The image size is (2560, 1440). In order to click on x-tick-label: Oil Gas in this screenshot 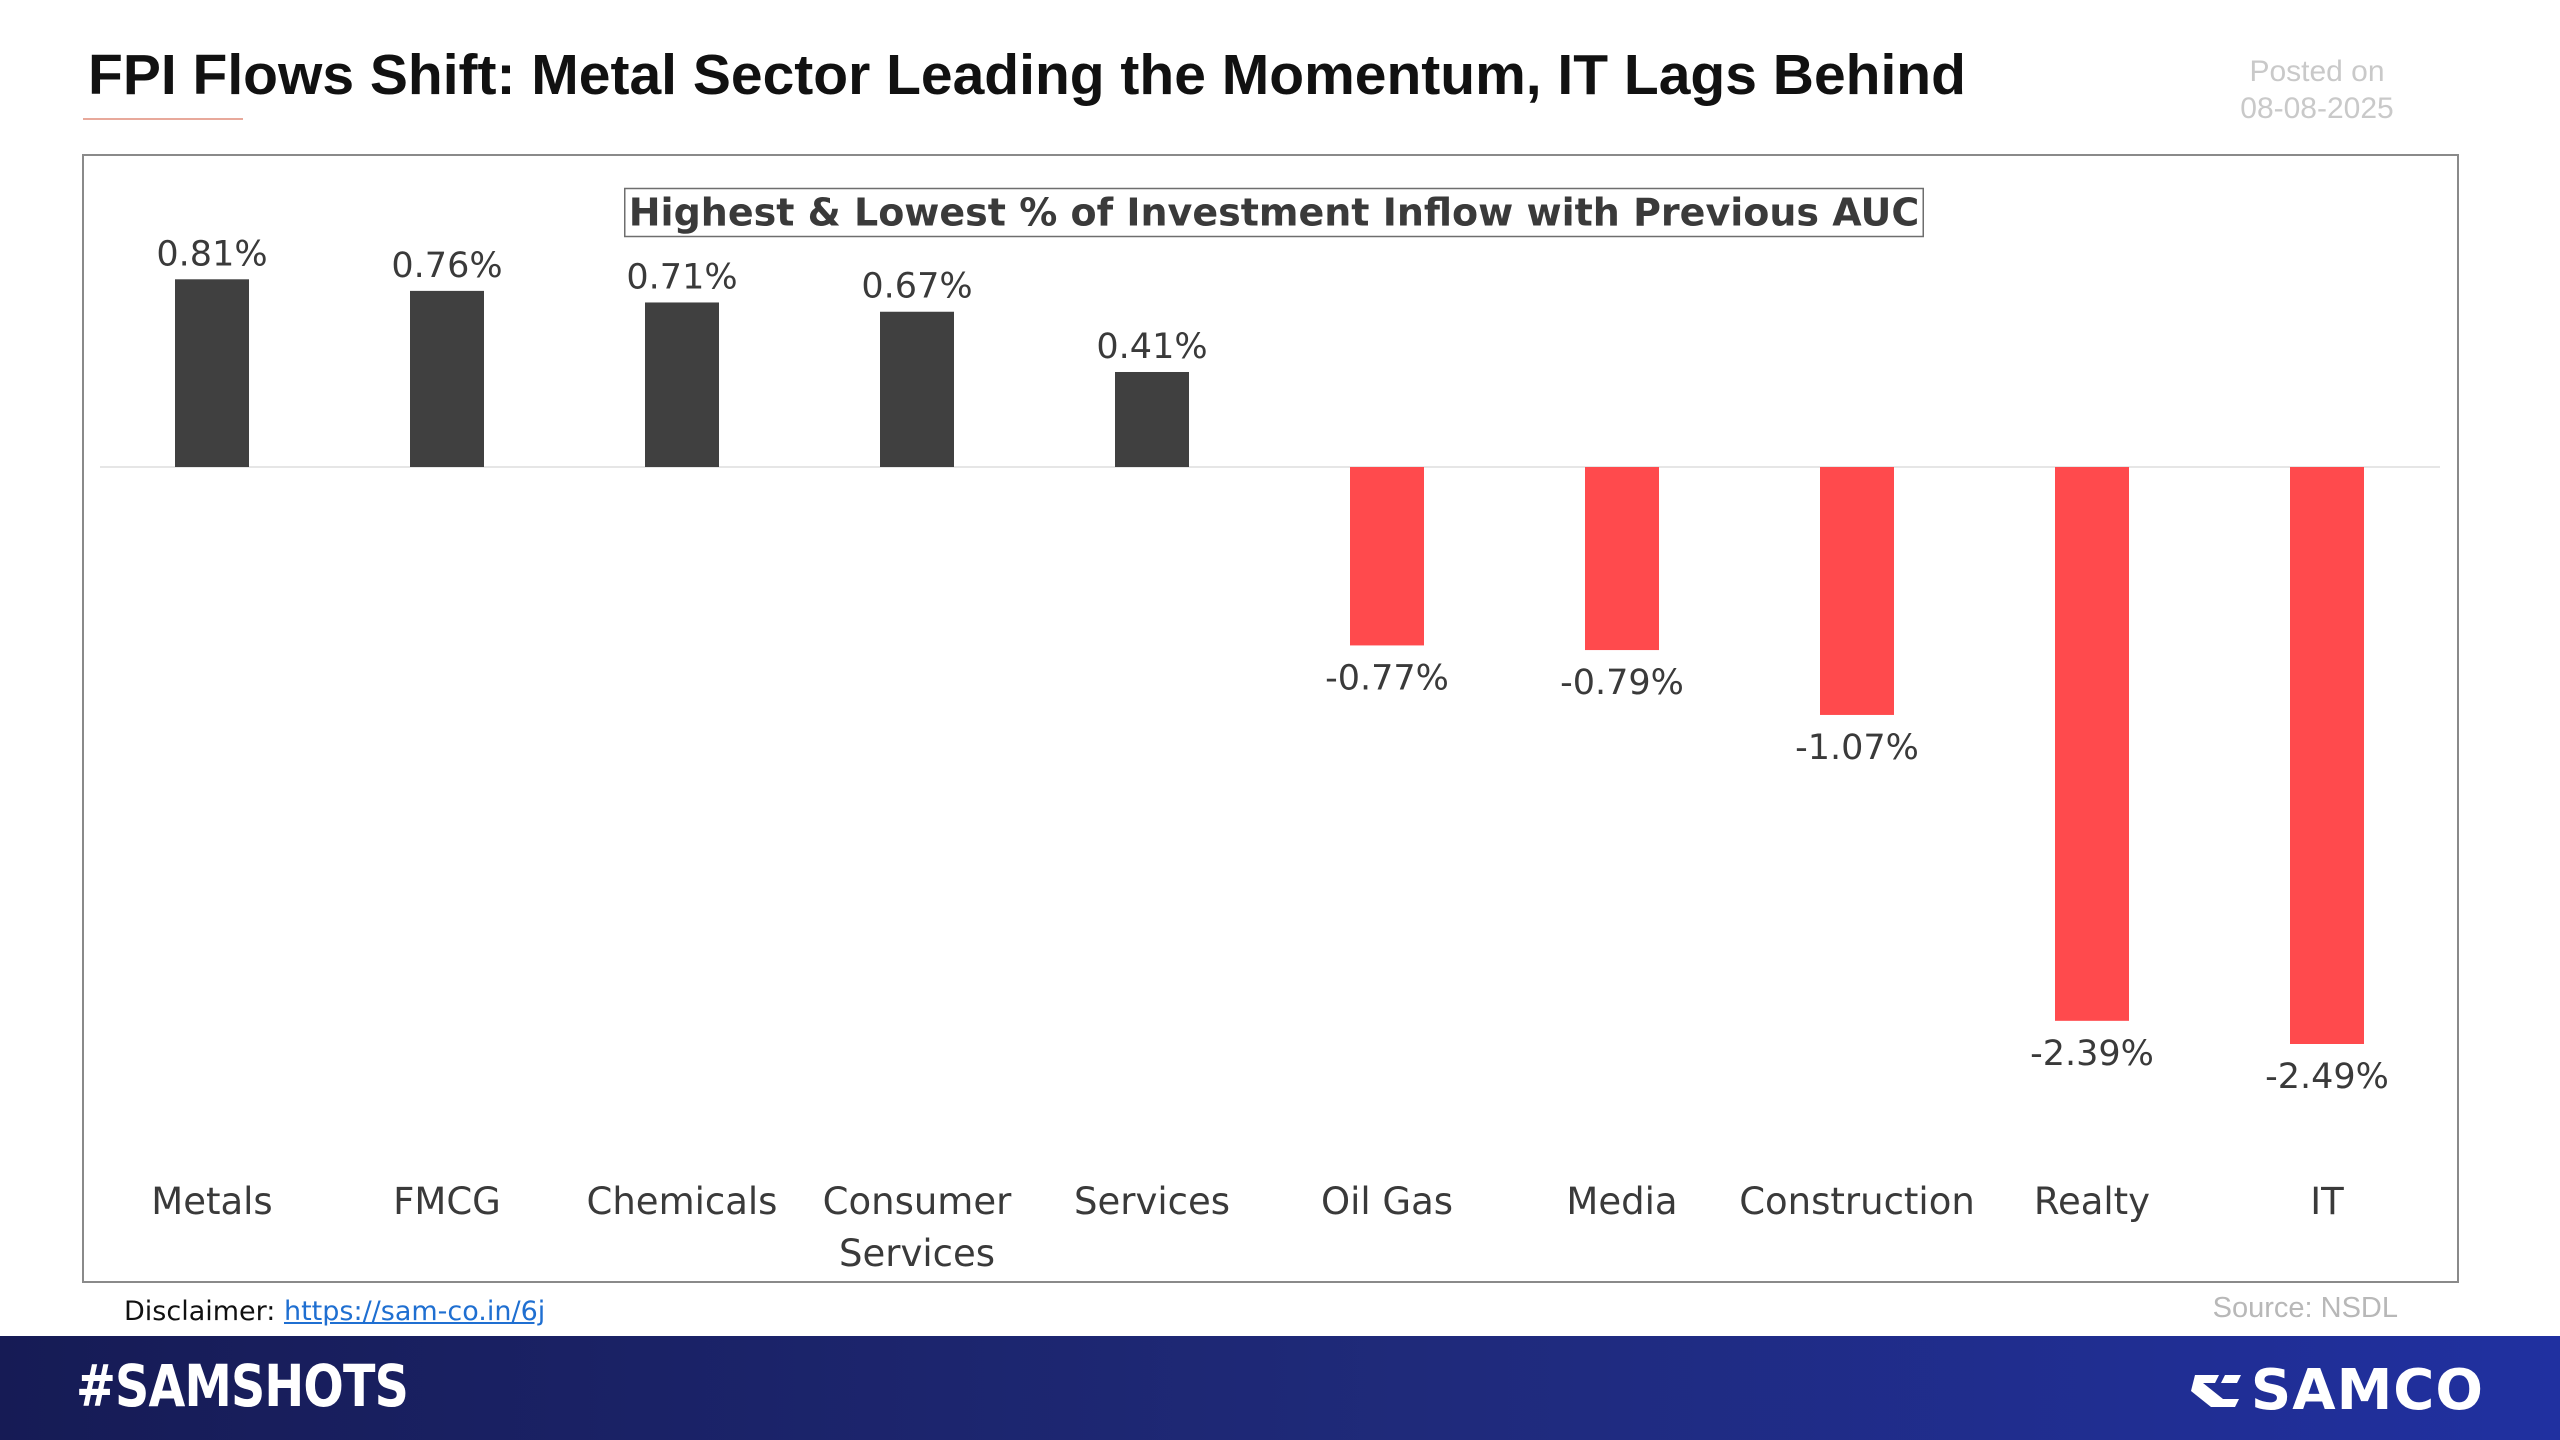, I will do `click(1387, 1201)`.